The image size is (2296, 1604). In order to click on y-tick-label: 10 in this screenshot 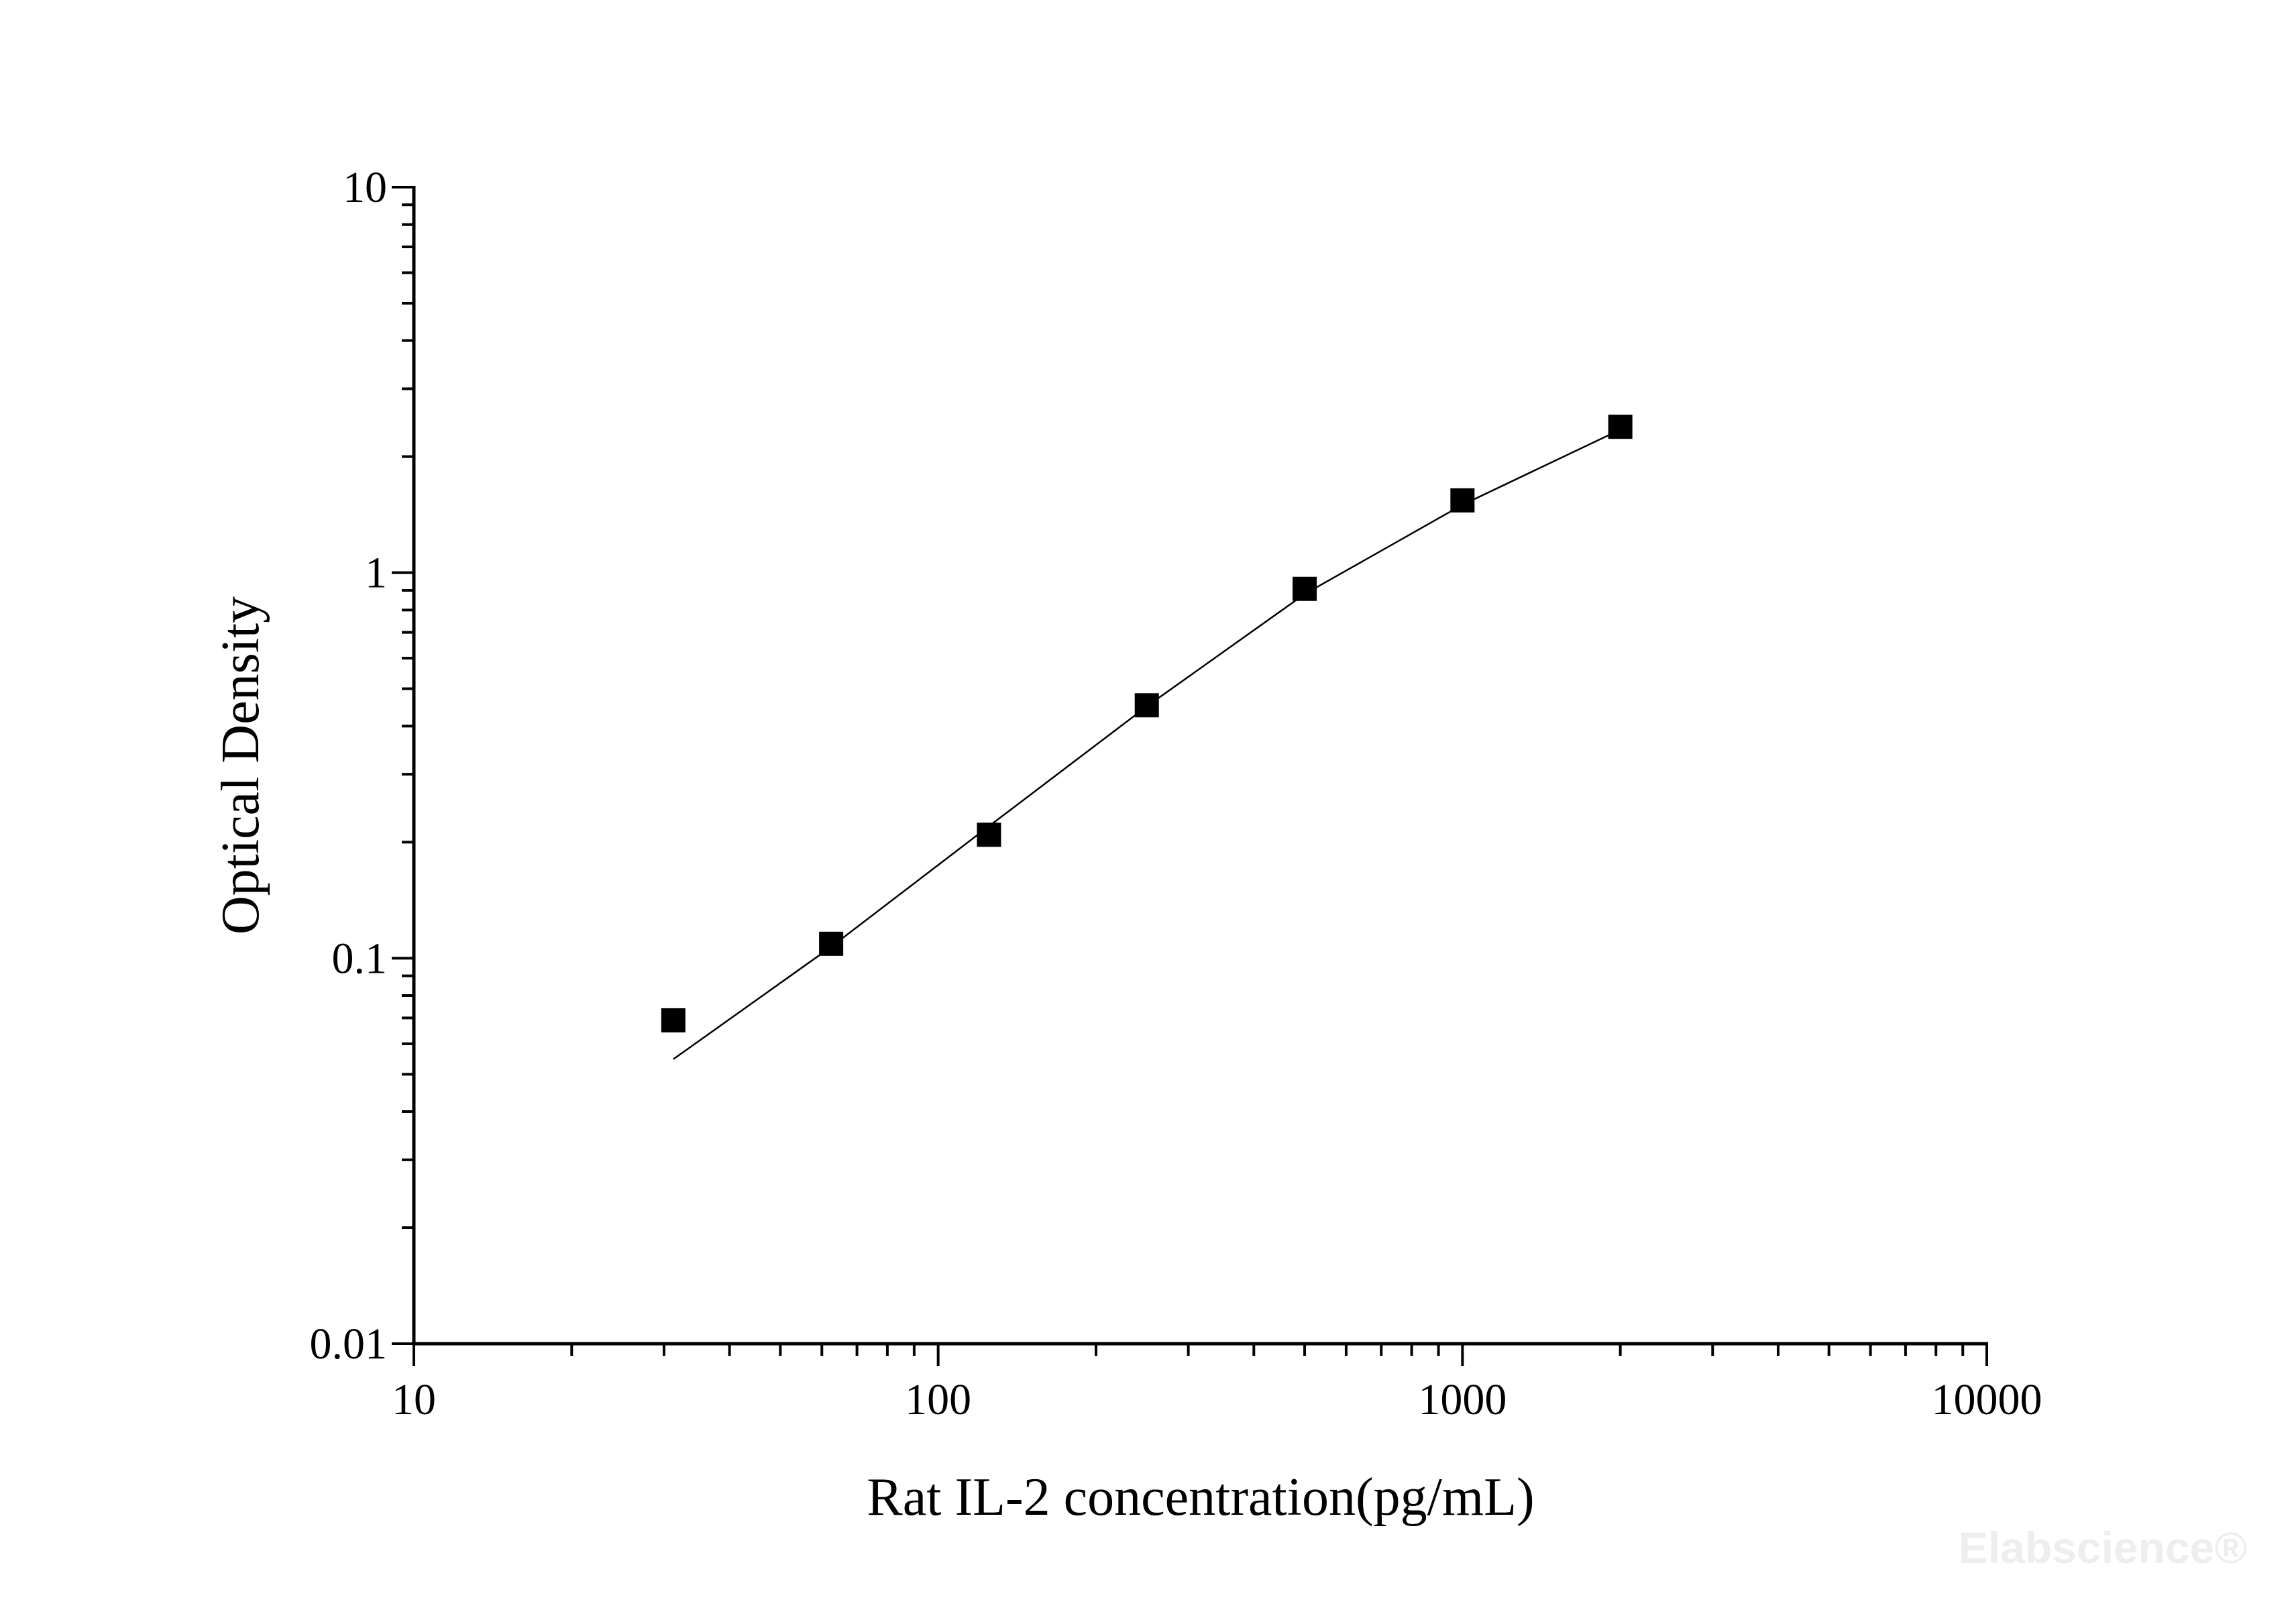, I will do `click(365, 187)`.